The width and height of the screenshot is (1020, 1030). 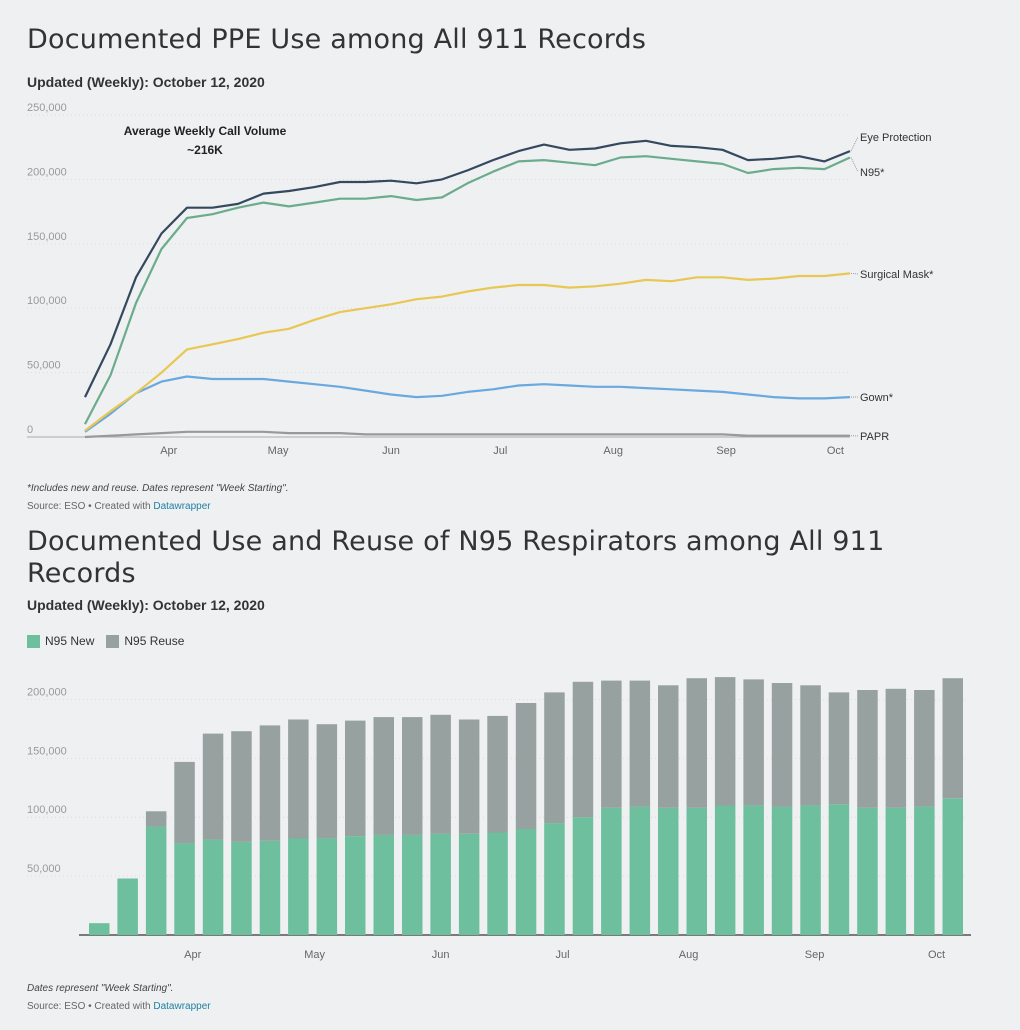 What do you see at coordinates (441, 955) in the screenshot?
I see `chart2-x-tick-label: Jun` at bounding box center [441, 955].